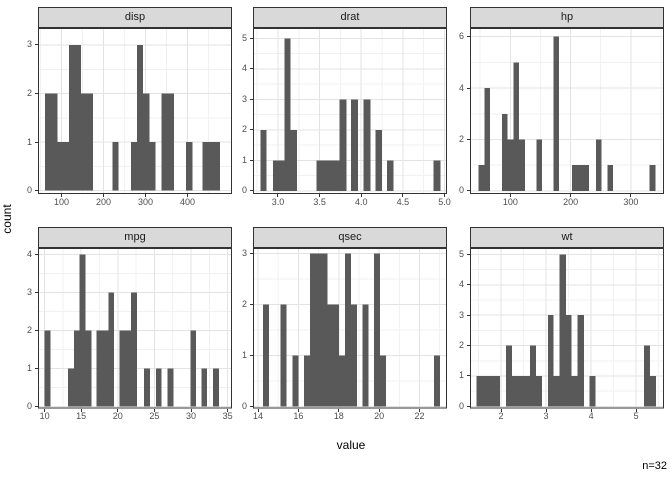 The width and height of the screenshot is (672, 480). What do you see at coordinates (7, 219) in the screenshot?
I see `y-axis-title: count` at bounding box center [7, 219].